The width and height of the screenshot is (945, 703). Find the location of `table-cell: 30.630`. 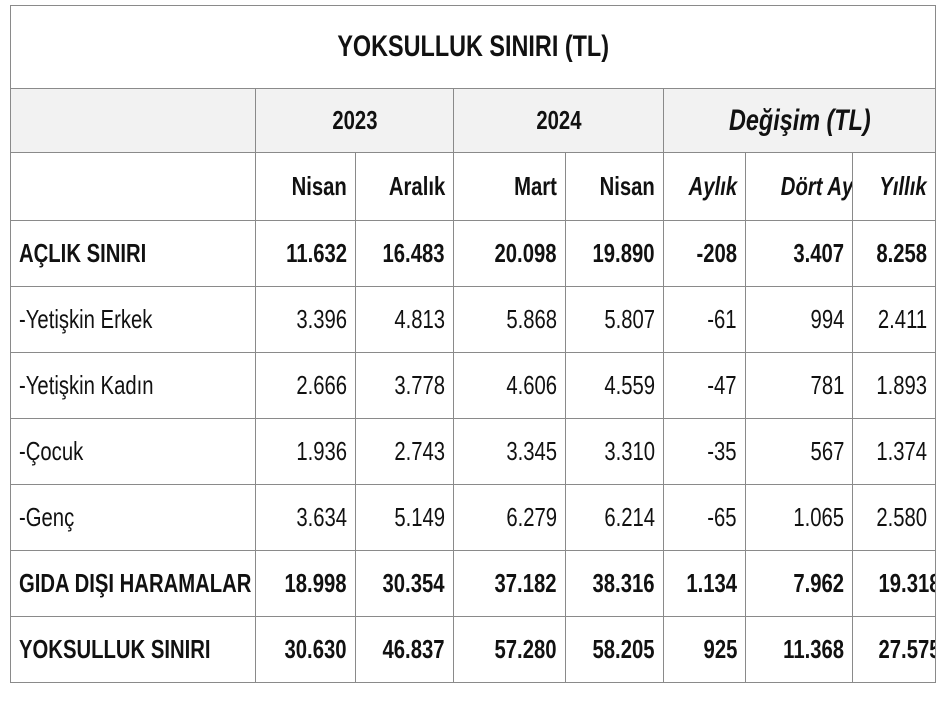

table-cell: 30.630 is located at coordinates (305, 649).